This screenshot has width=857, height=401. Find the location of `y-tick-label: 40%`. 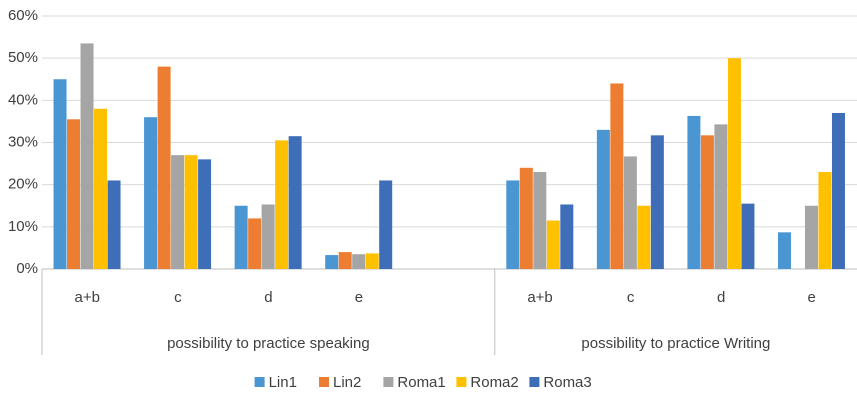

y-tick-label: 40% is located at coordinates (23, 99).